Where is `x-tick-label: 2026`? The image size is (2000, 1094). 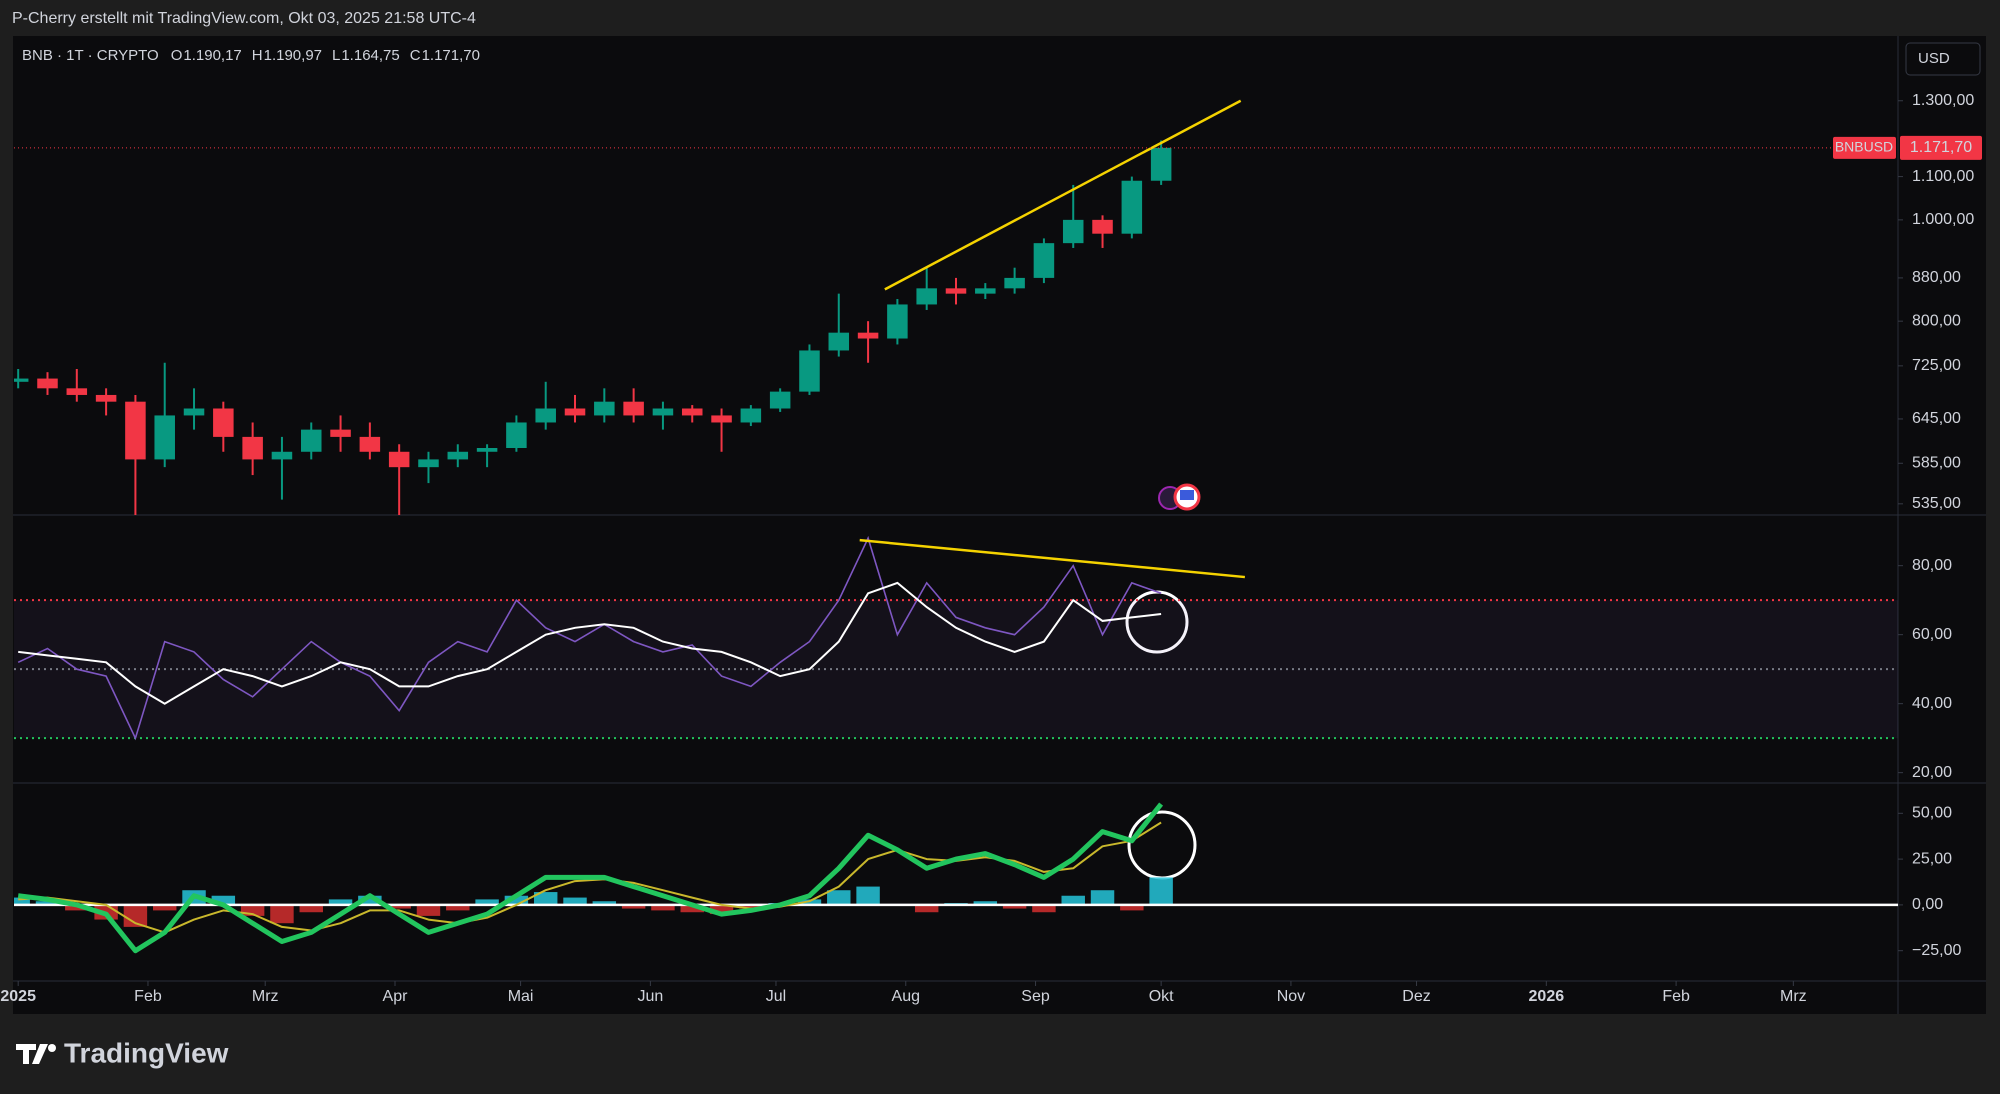 x-tick-label: 2026 is located at coordinates (1547, 996).